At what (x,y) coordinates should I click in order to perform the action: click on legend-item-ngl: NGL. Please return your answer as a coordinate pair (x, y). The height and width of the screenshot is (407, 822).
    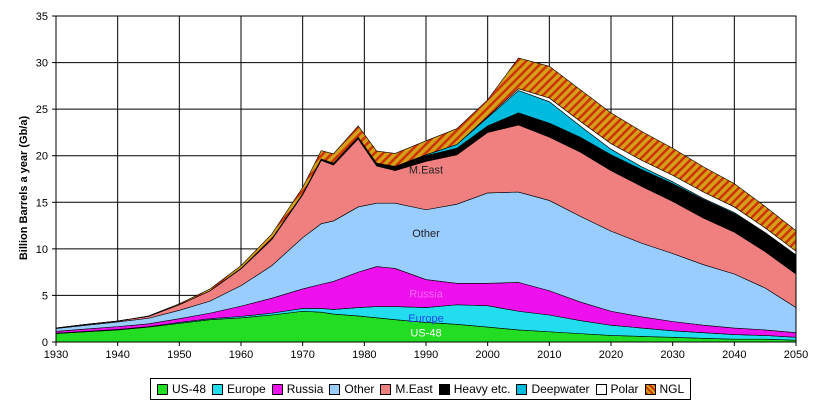
    Looking at the image, I should click on (664, 389).